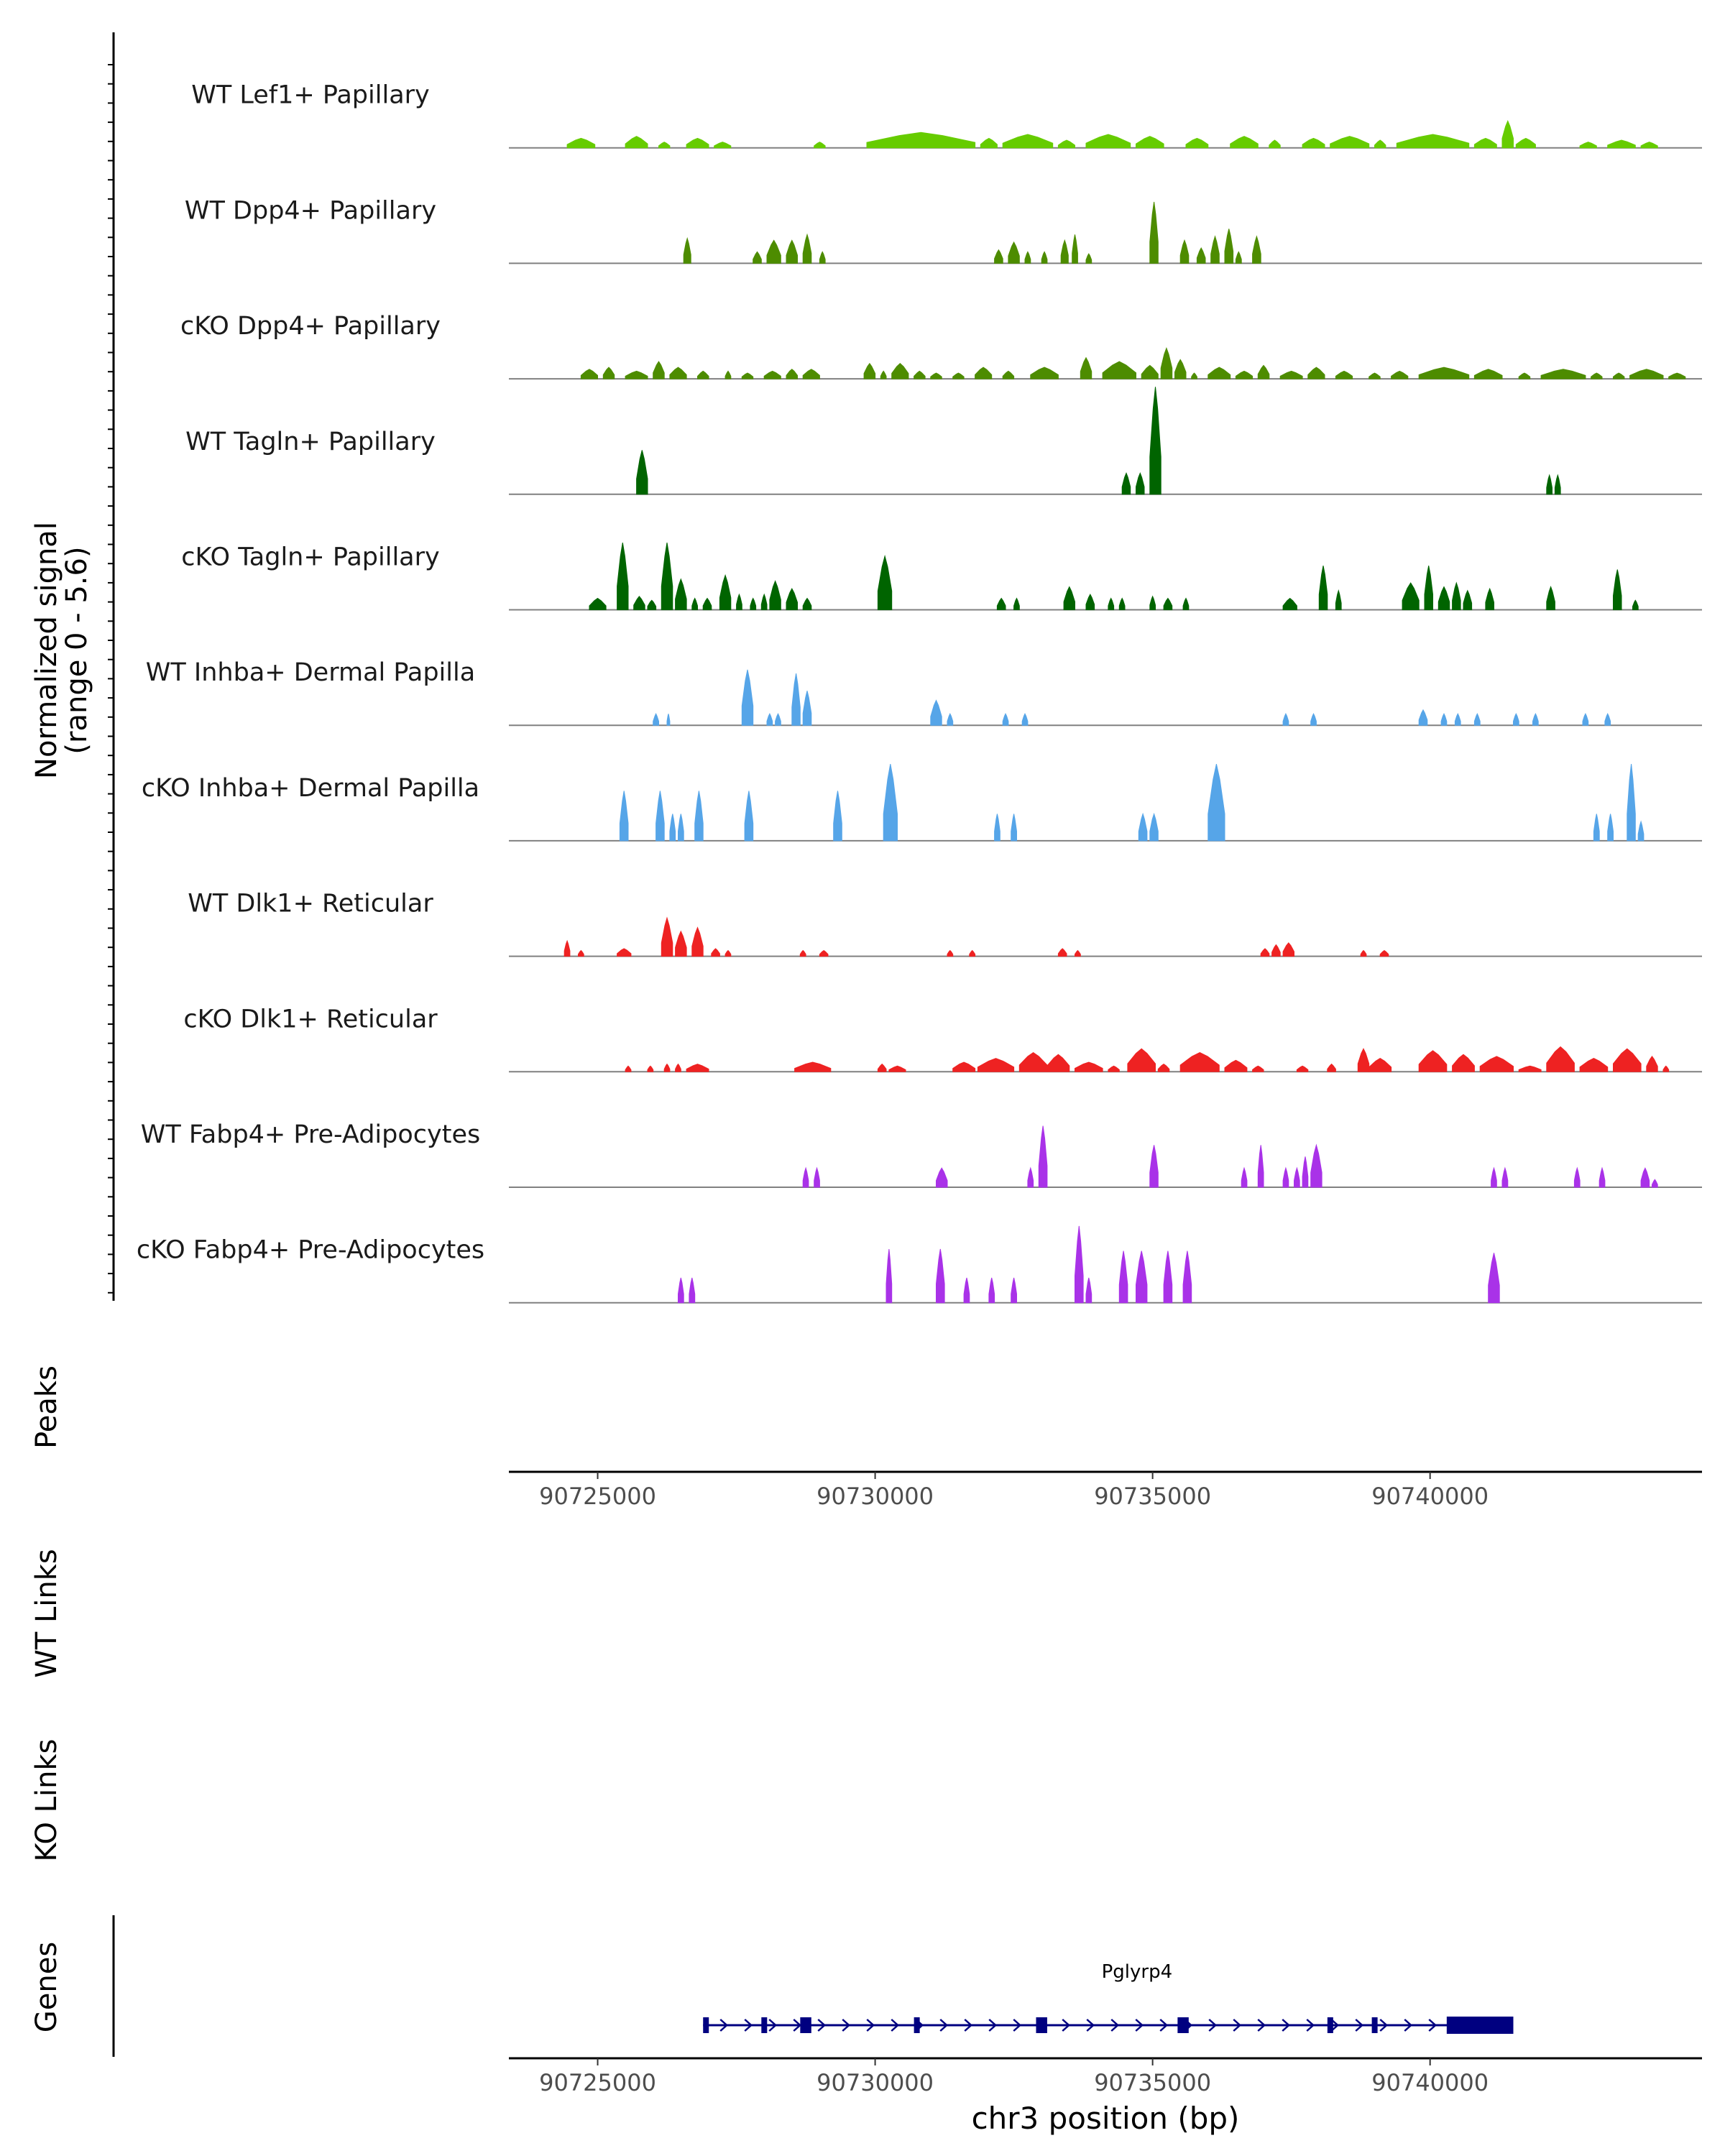  I want to click on track-label: cKO Tagln+ Papillary, so click(310, 557).